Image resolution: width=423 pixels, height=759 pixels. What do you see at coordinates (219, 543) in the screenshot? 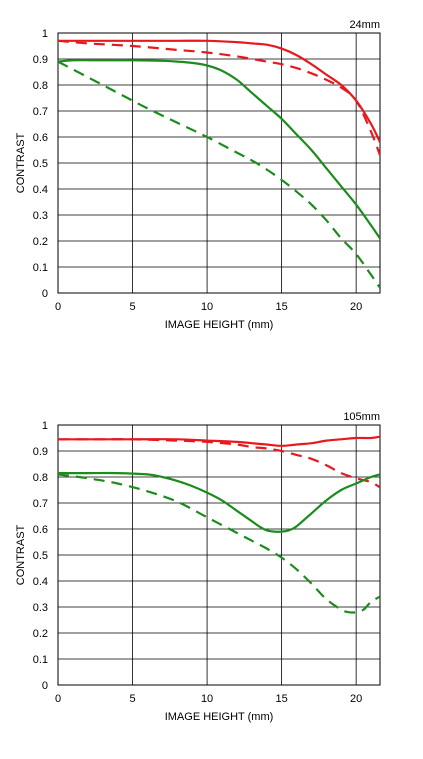
I see `series-line-green-dashed` at bounding box center [219, 543].